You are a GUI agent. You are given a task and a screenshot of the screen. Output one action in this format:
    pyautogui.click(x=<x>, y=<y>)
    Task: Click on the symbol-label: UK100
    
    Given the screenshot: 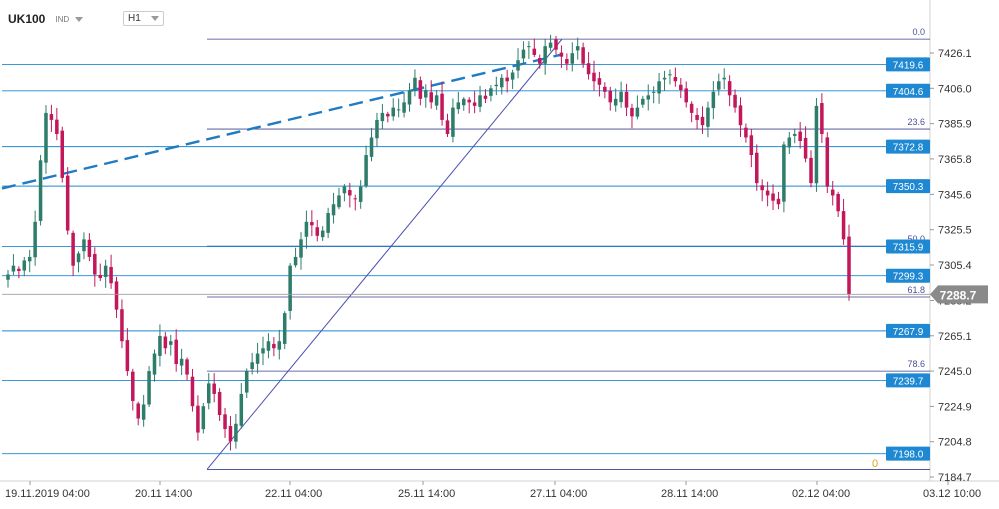 What is the action you would take?
    pyautogui.click(x=27, y=19)
    